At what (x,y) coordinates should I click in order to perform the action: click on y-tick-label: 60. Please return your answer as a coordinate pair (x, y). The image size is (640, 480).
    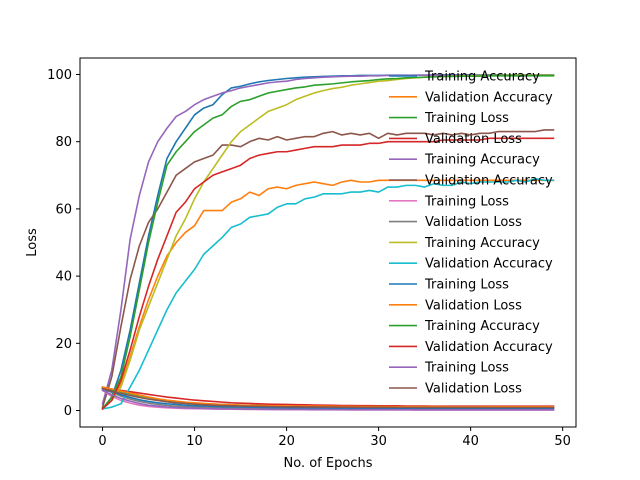
    Looking at the image, I should click on (63, 209).